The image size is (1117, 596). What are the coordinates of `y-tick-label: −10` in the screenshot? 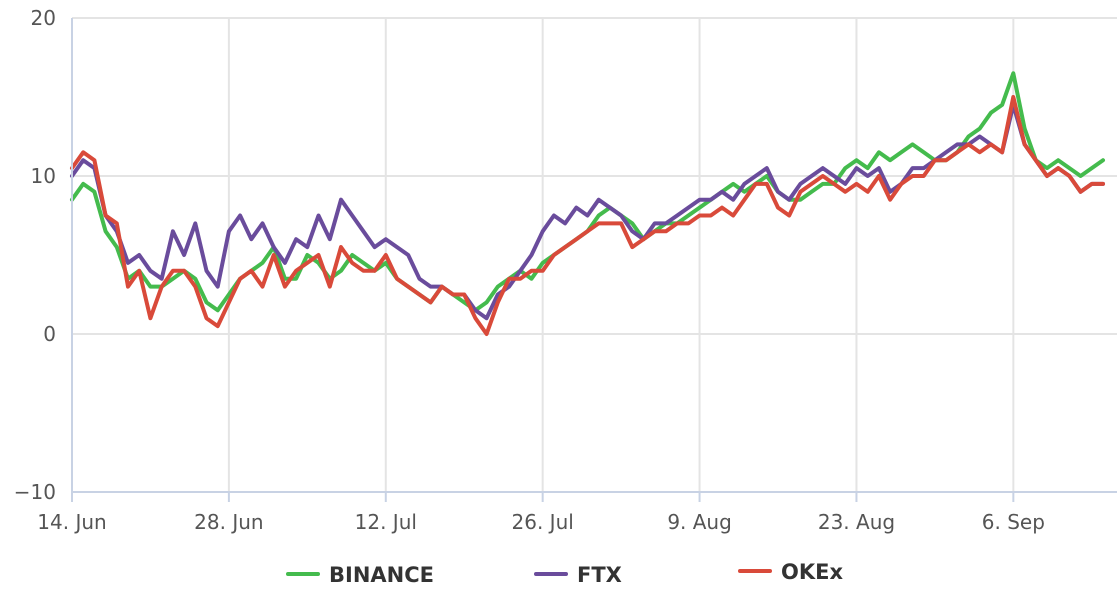 It's located at (35, 492).